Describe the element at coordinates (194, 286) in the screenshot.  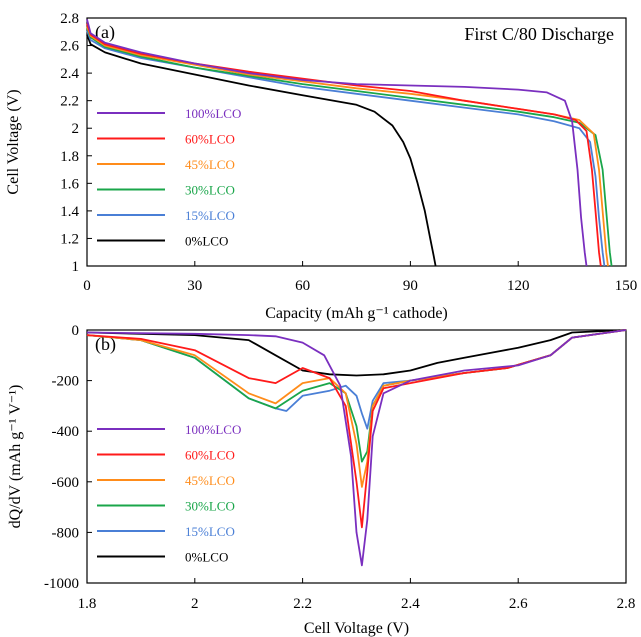
I see `x-tick-label: 30` at that location.